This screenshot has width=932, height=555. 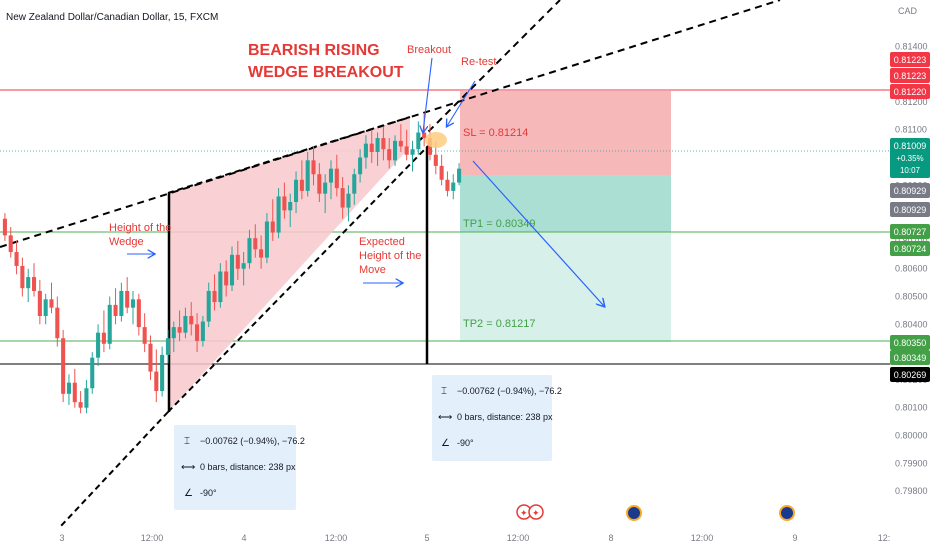 I want to click on retest-arrow, so click(x=461, y=103).